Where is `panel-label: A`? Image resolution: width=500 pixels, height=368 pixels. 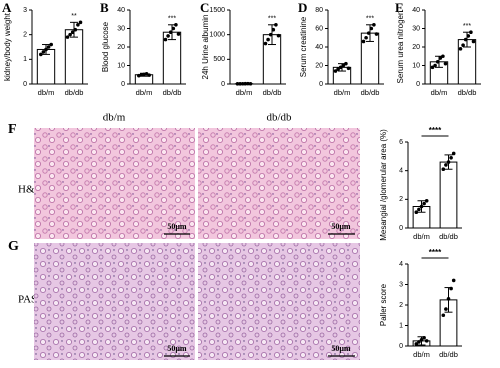
panel-label: A is located at coordinates (7, 7).